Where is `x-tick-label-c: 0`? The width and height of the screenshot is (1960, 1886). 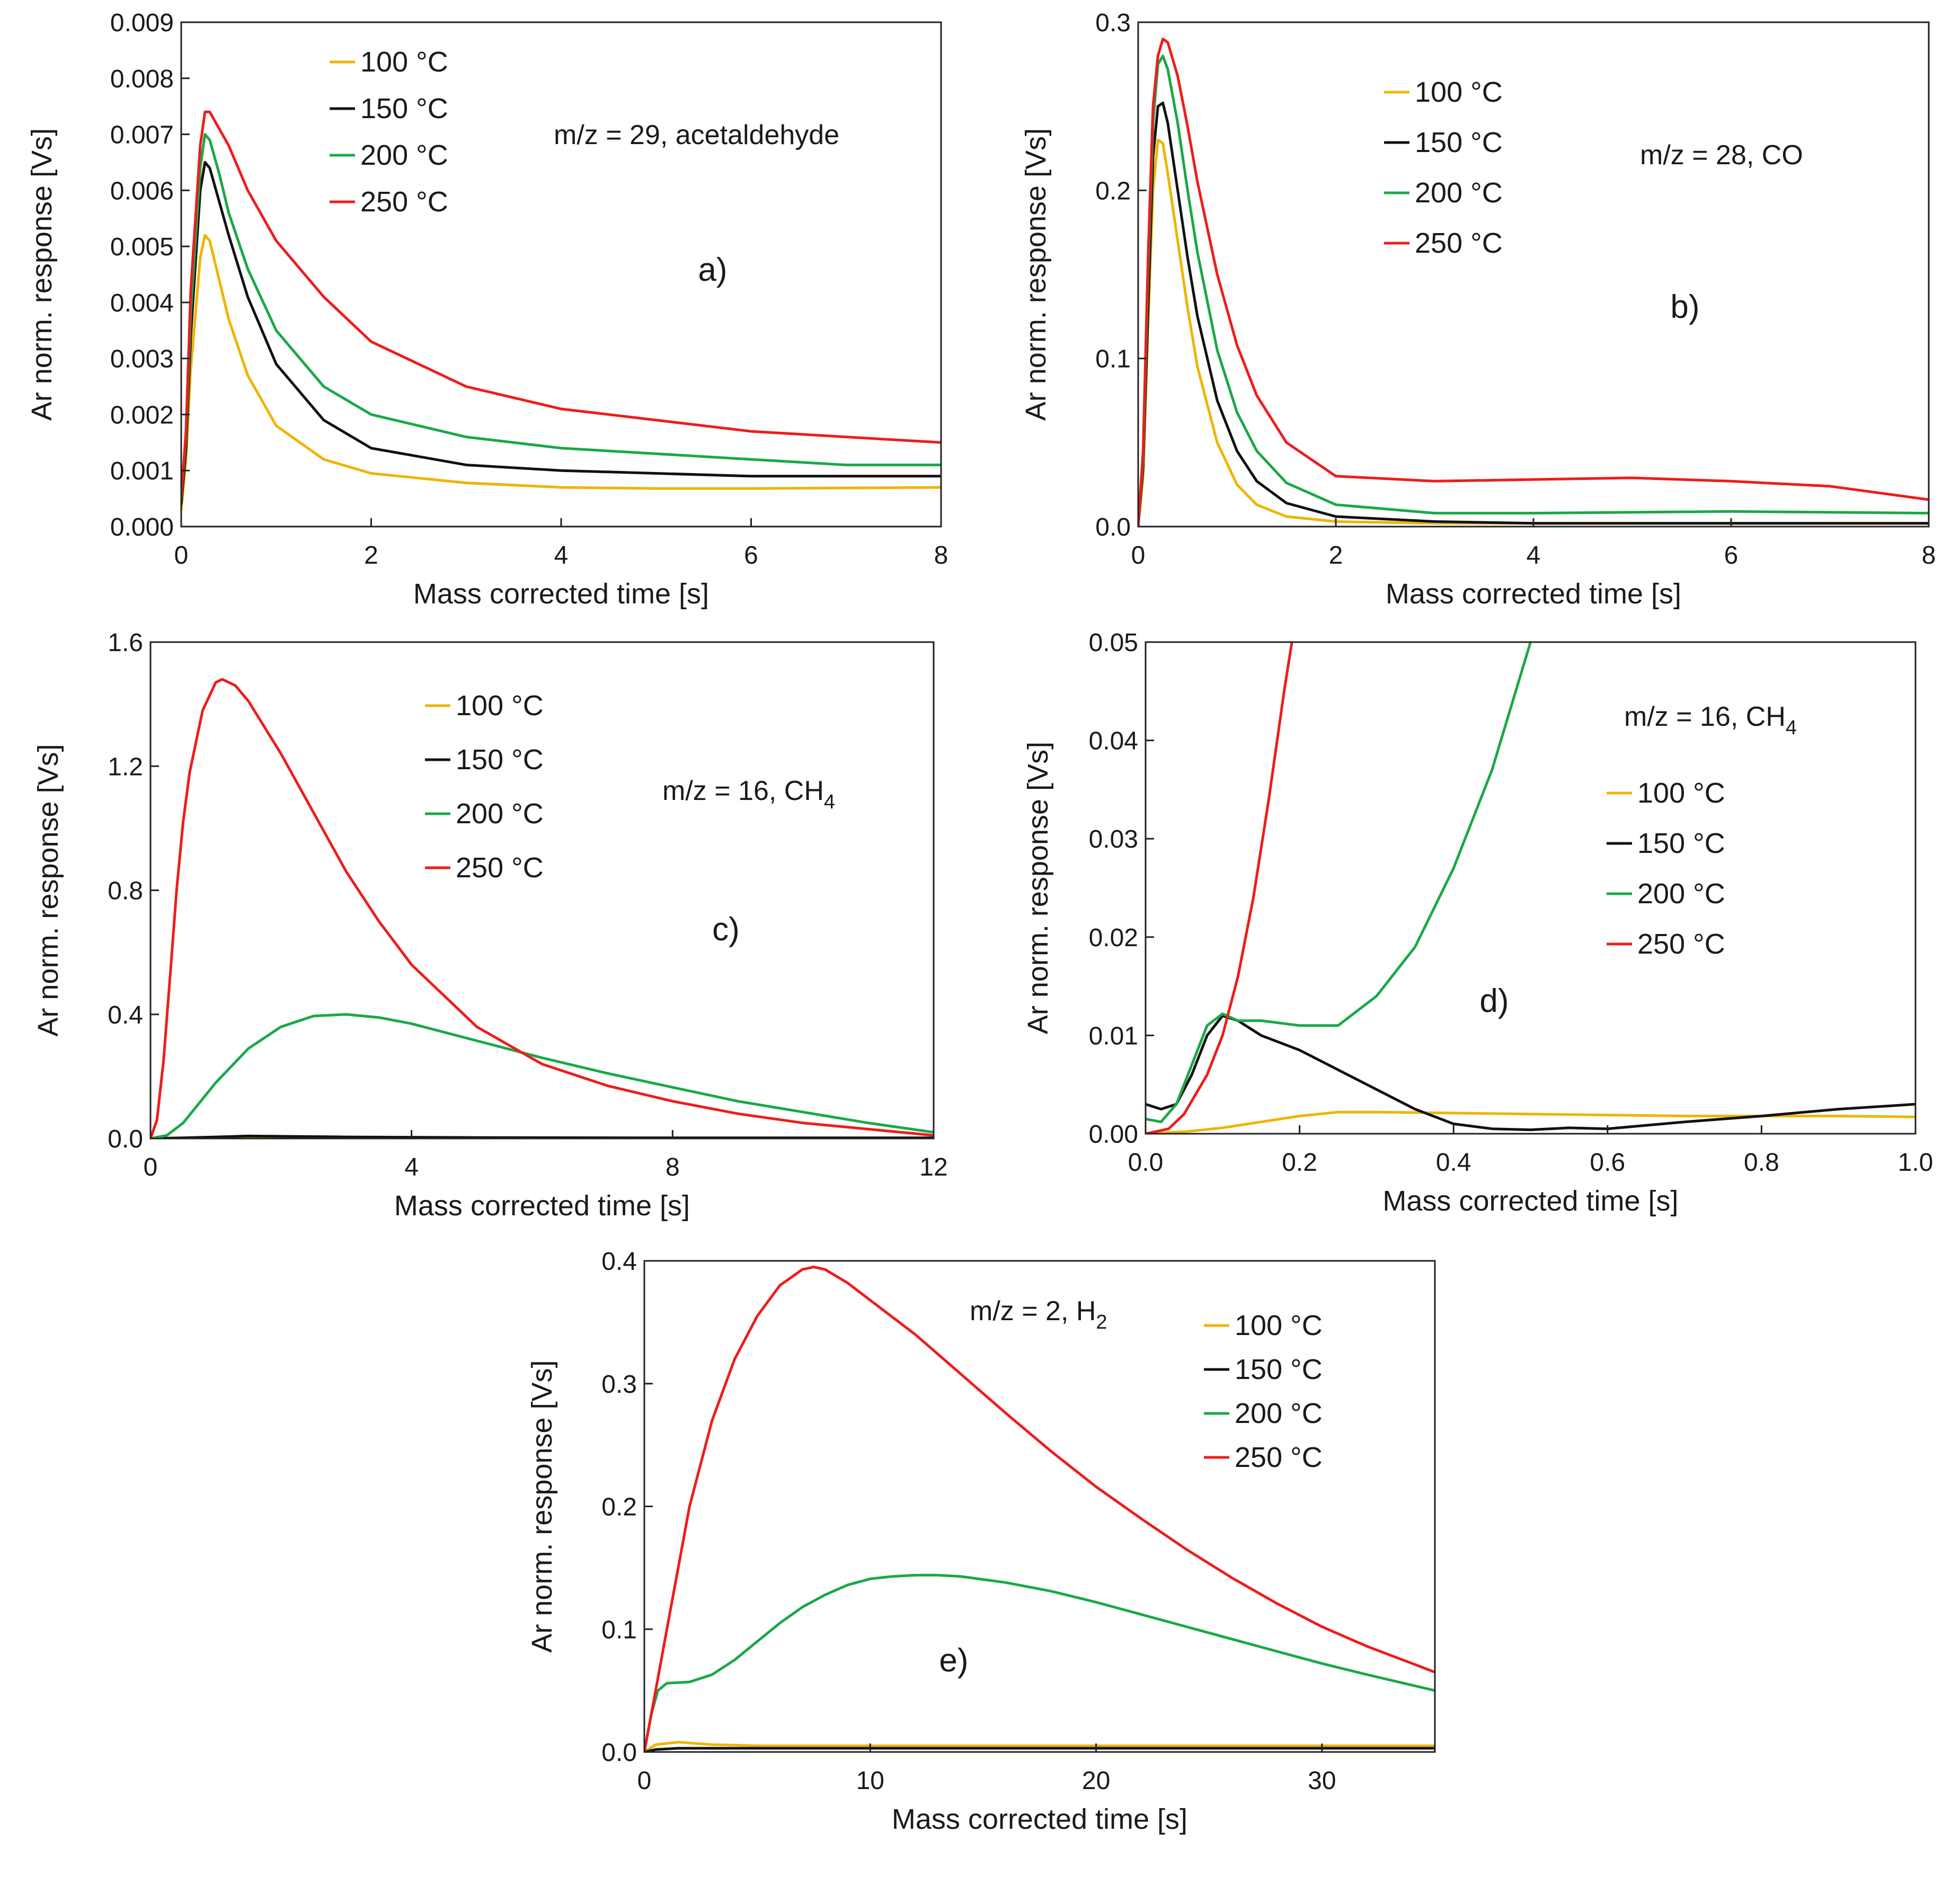 x-tick-label-c: 0 is located at coordinates (151, 1167).